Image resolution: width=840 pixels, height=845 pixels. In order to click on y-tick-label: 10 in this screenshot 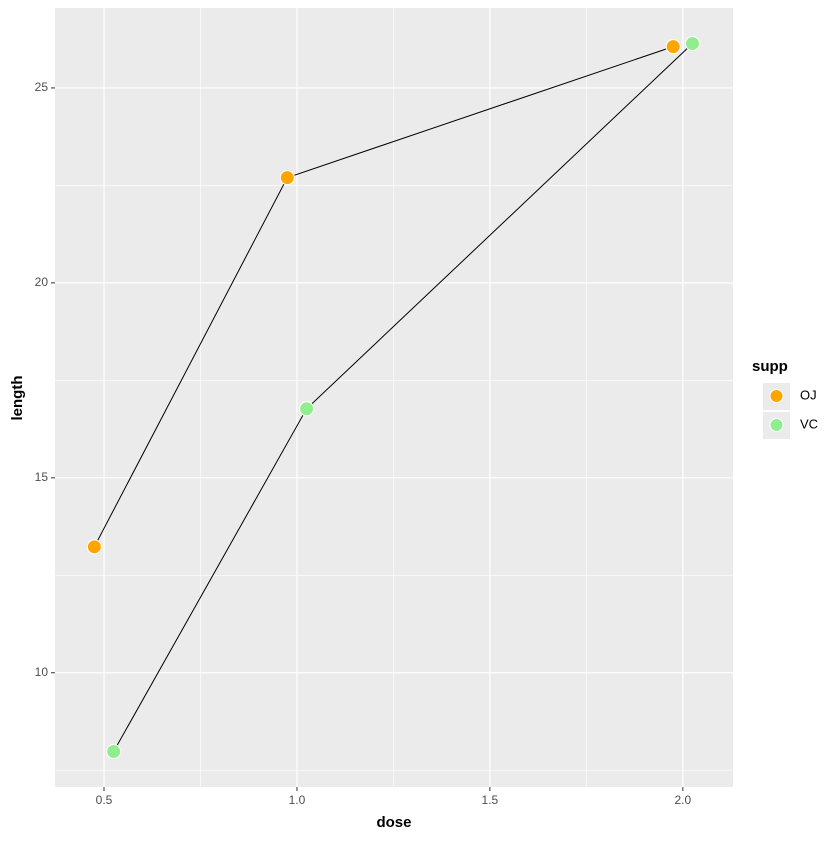, I will do `click(42, 672)`.